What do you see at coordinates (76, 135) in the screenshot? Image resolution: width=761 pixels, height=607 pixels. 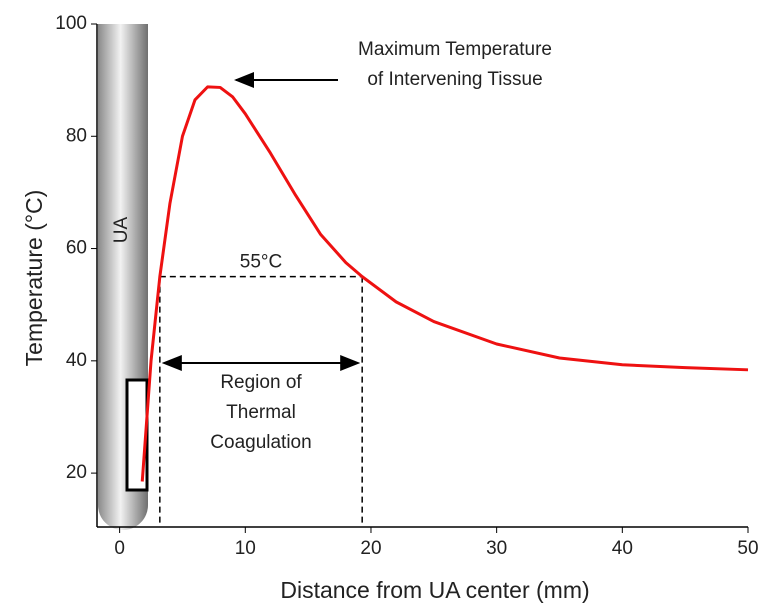 I see `y-tick-label: 80` at bounding box center [76, 135].